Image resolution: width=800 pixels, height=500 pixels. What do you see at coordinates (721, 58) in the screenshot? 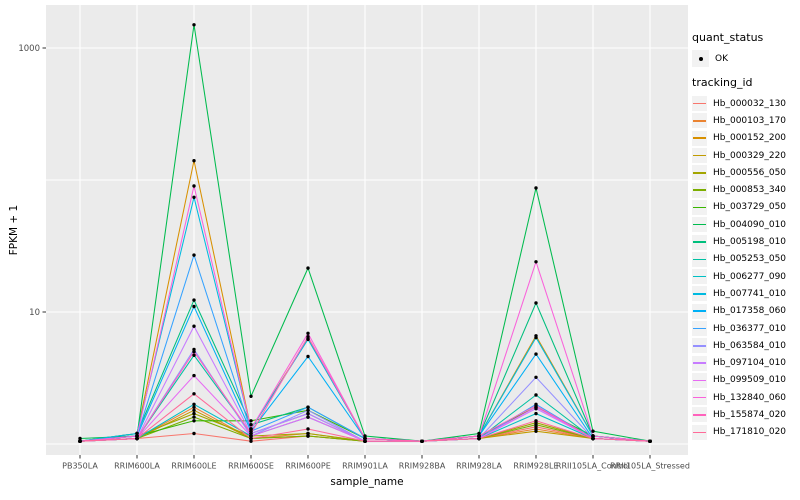
I see `legend-item-label: OK` at bounding box center [721, 58].